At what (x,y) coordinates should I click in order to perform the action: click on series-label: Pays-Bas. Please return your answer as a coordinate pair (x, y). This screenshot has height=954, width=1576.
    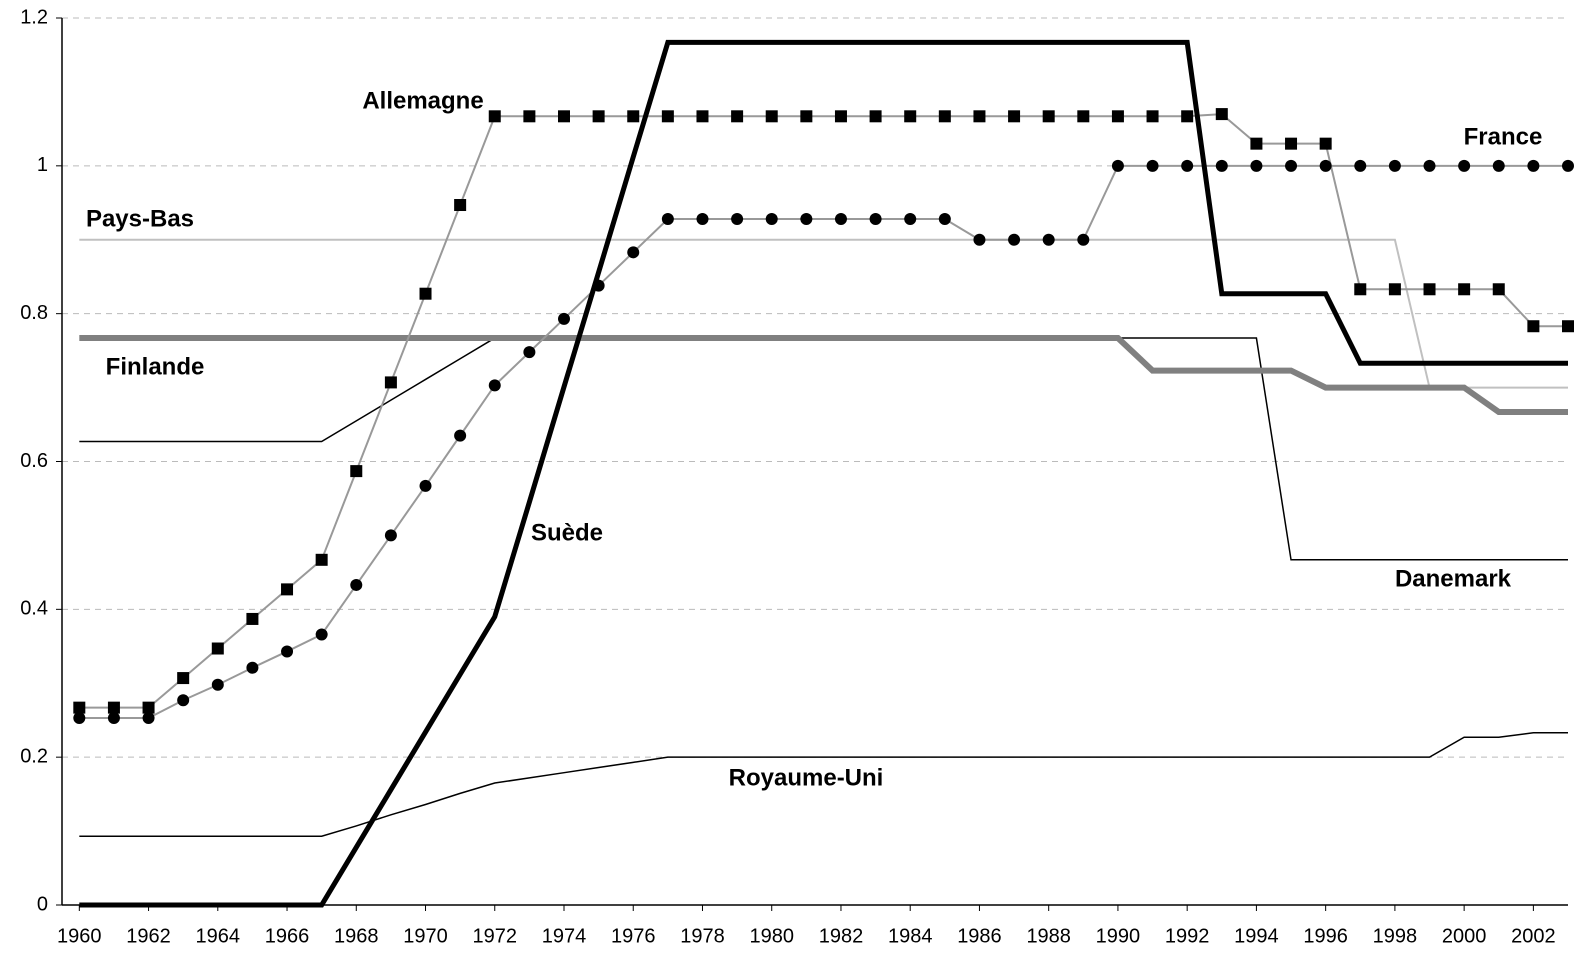
    Looking at the image, I should click on (140, 218).